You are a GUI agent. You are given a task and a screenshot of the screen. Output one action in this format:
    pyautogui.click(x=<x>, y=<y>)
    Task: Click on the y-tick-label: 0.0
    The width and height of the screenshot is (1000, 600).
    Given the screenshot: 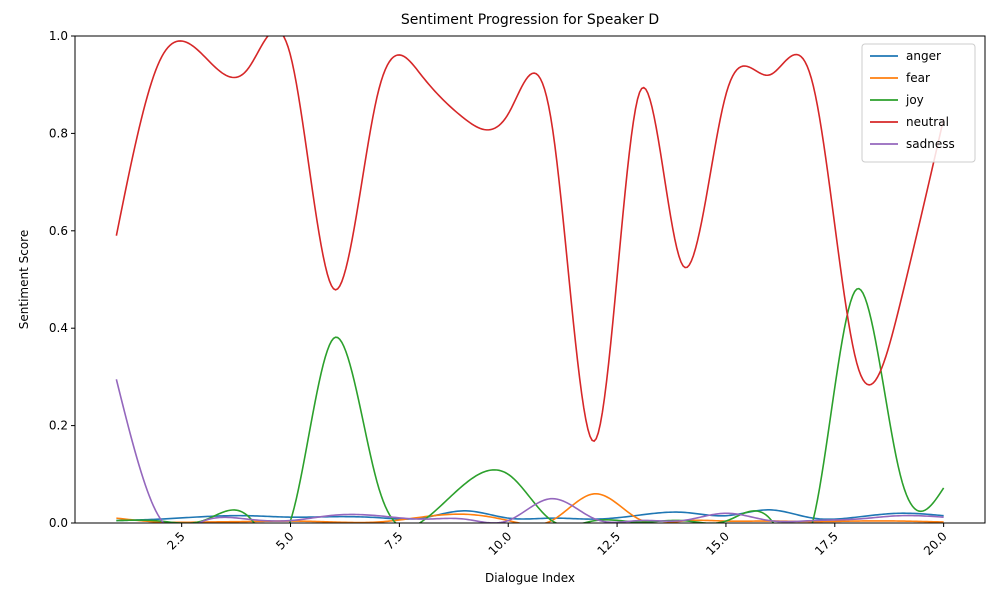 What is the action you would take?
    pyautogui.click(x=58, y=523)
    